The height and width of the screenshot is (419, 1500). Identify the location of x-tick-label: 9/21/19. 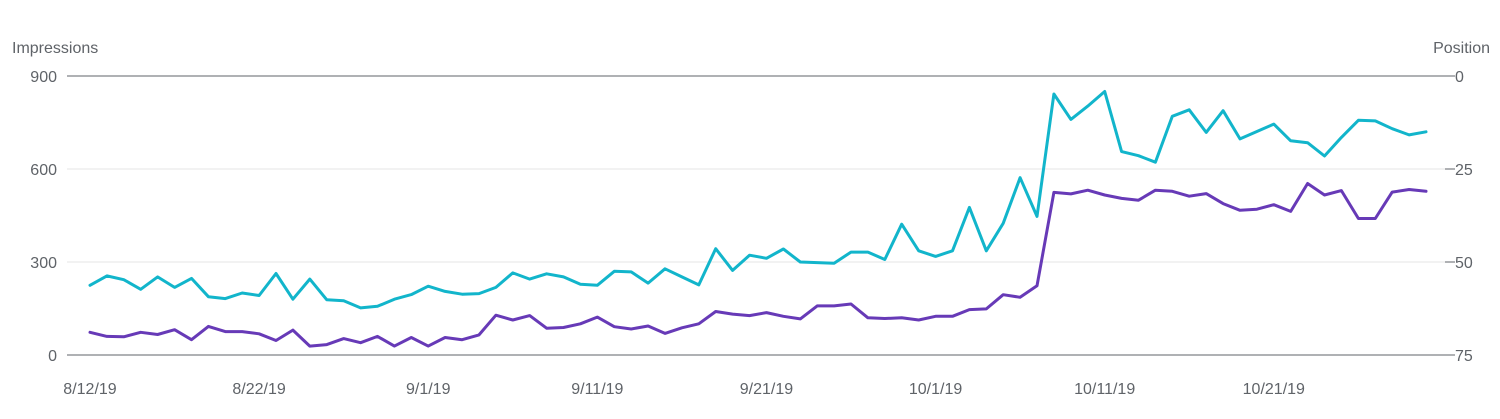
(766, 389).